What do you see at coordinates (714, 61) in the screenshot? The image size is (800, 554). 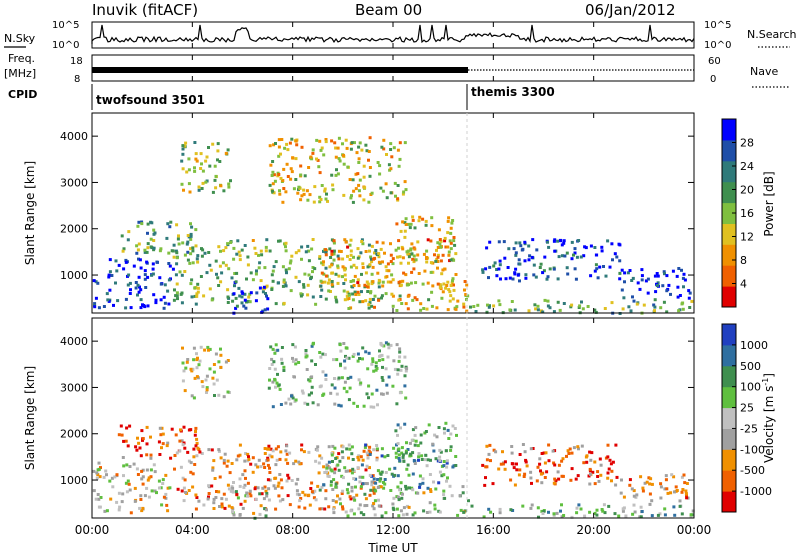 I see `nave-tick-high: 60` at bounding box center [714, 61].